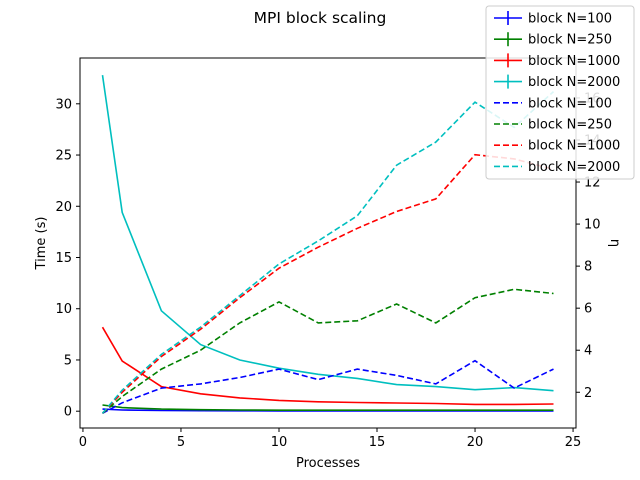 The height and width of the screenshot is (480, 640). I want to click on legend-entry-efficiency-block-n-100: block N=100, so click(553, 103).